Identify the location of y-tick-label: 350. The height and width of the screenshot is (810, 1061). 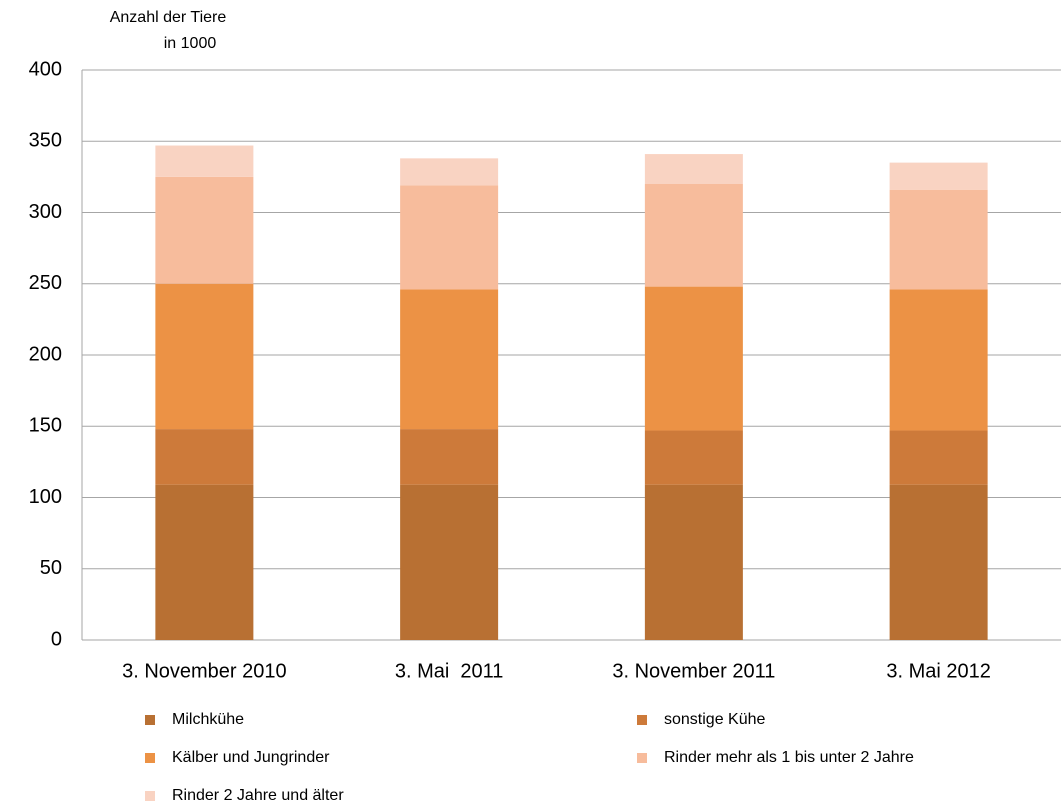
(45, 141).